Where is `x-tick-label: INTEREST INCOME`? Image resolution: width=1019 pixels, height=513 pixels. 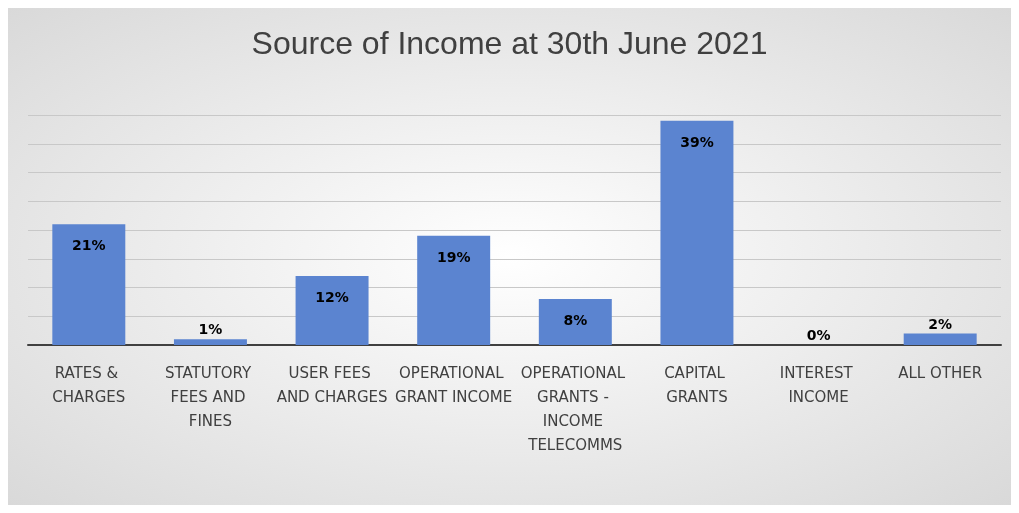 x-tick-label: INTEREST INCOME is located at coordinates (818, 385).